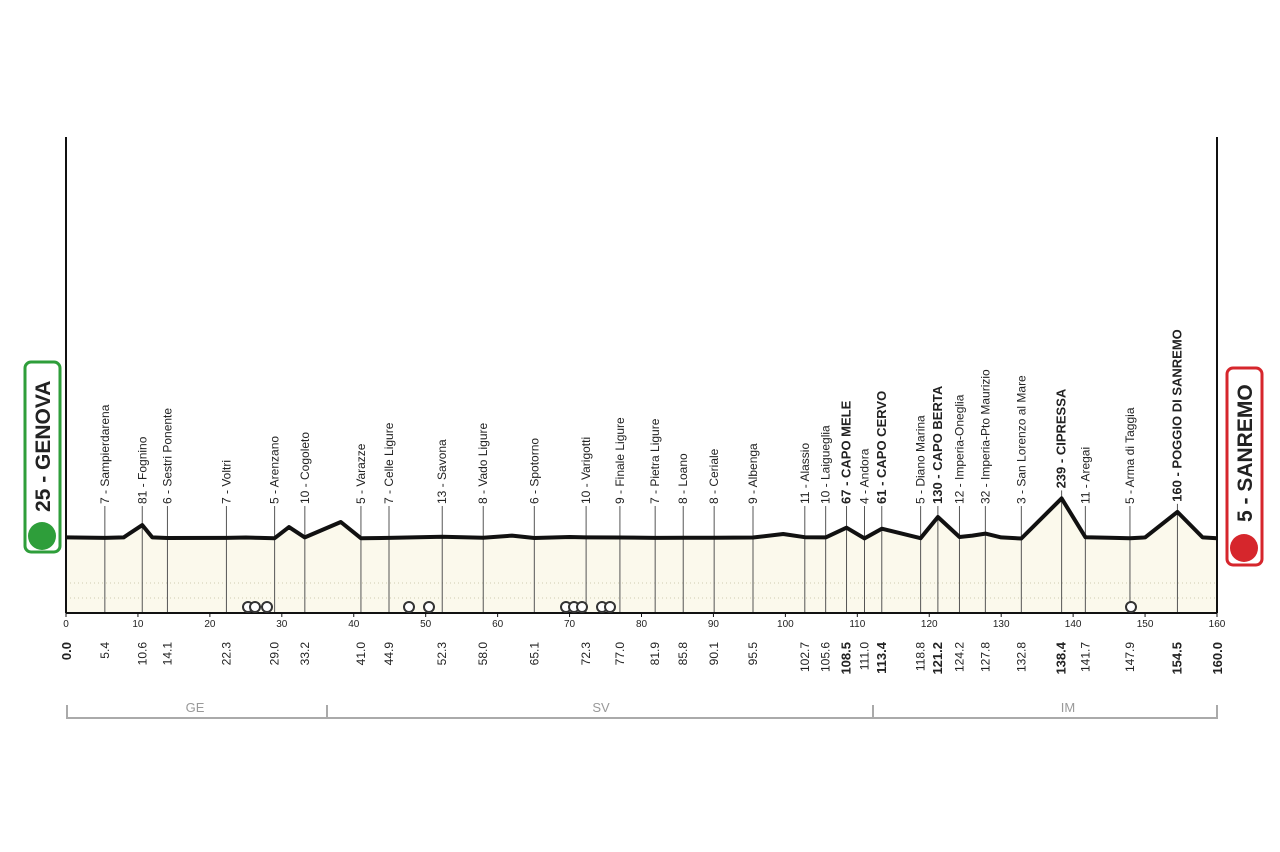 The image size is (1280, 852). Describe the element at coordinates (642, 624) in the screenshot. I see `x-tick-label: 80` at that location.